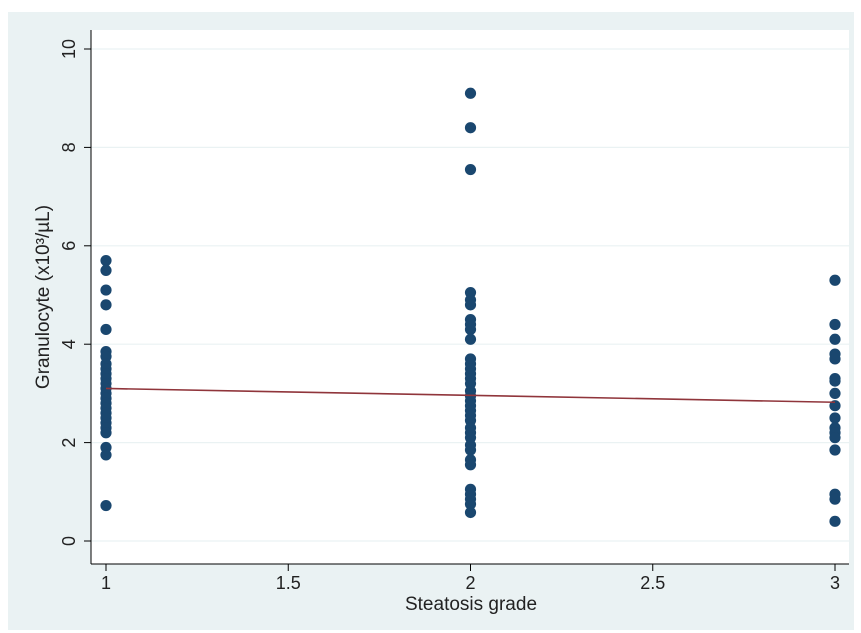  Describe the element at coordinates (69, 246) in the screenshot. I see `y-tick-label: 6` at that location.